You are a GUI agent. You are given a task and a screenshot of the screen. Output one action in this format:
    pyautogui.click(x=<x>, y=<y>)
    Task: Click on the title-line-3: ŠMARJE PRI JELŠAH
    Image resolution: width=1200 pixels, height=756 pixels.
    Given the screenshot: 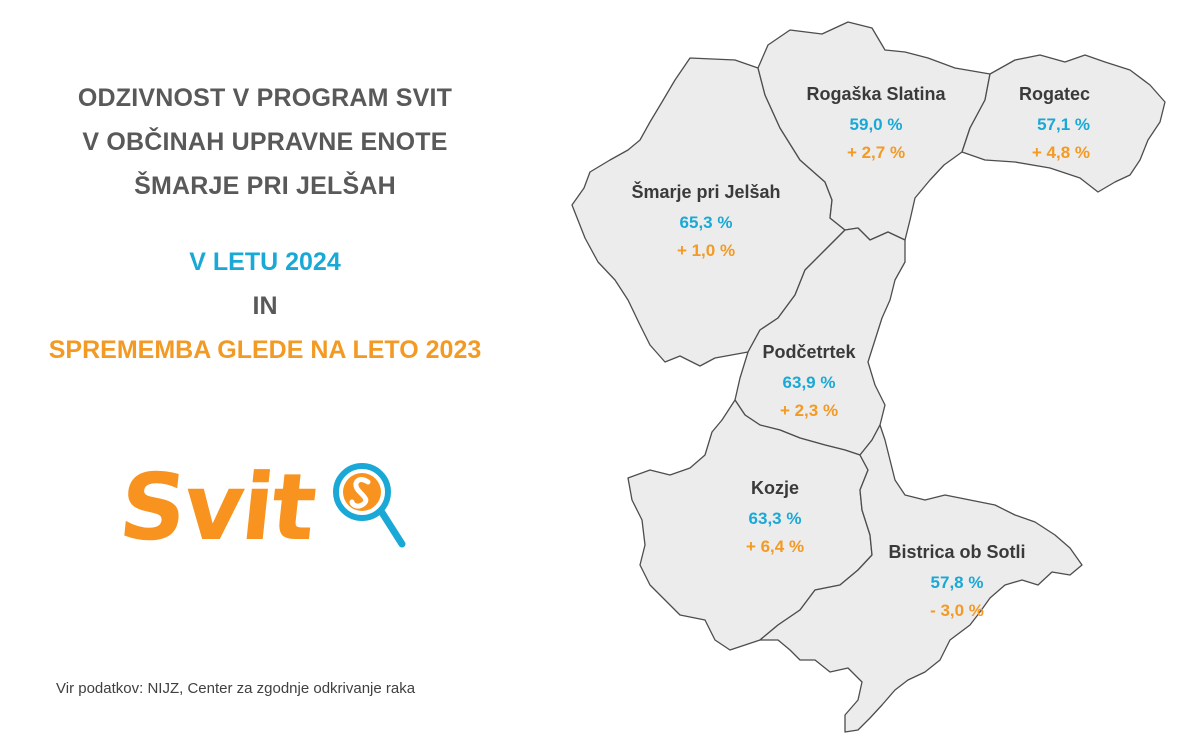 What is the action you would take?
    pyautogui.click(x=265, y=186)
    